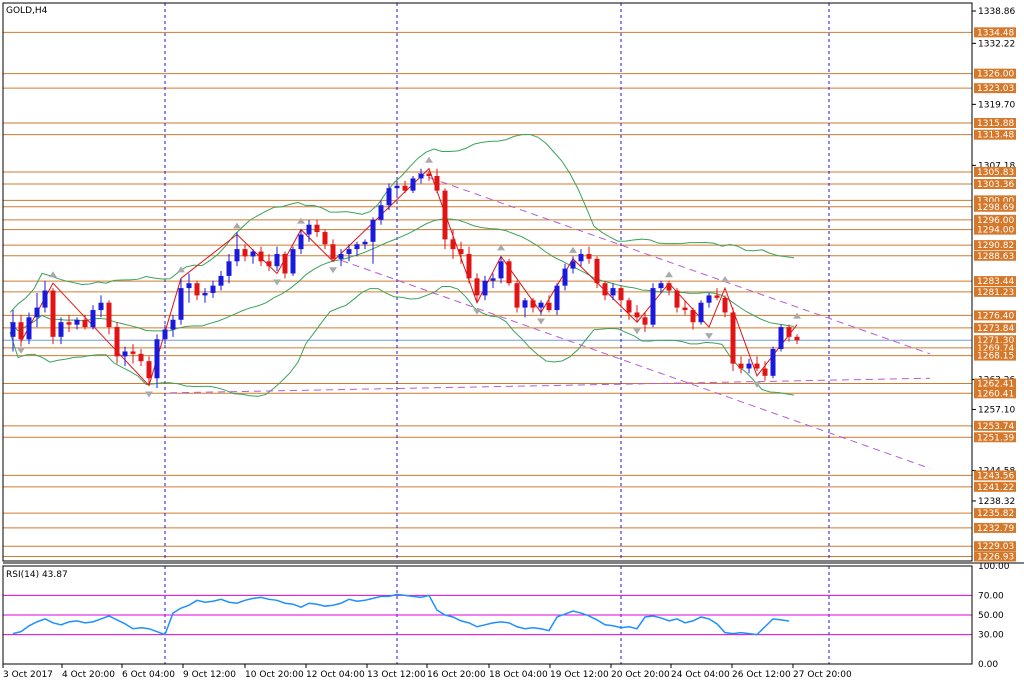 This screenshot has width=1024, height=683. I want to click on time-tick-label: 20 Oct 20:00, so click(640, 675).